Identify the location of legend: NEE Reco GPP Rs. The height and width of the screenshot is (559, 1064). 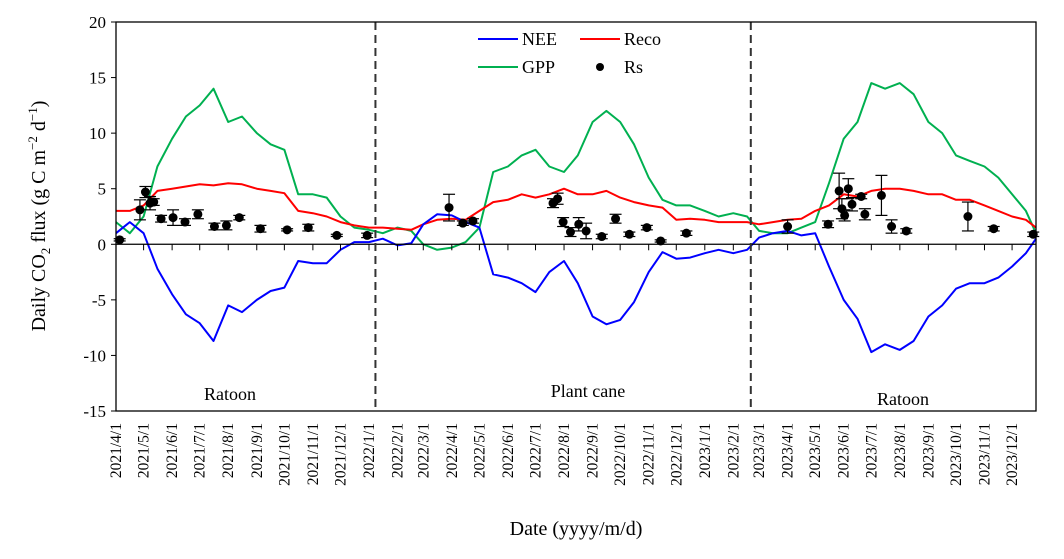
(569, 53).